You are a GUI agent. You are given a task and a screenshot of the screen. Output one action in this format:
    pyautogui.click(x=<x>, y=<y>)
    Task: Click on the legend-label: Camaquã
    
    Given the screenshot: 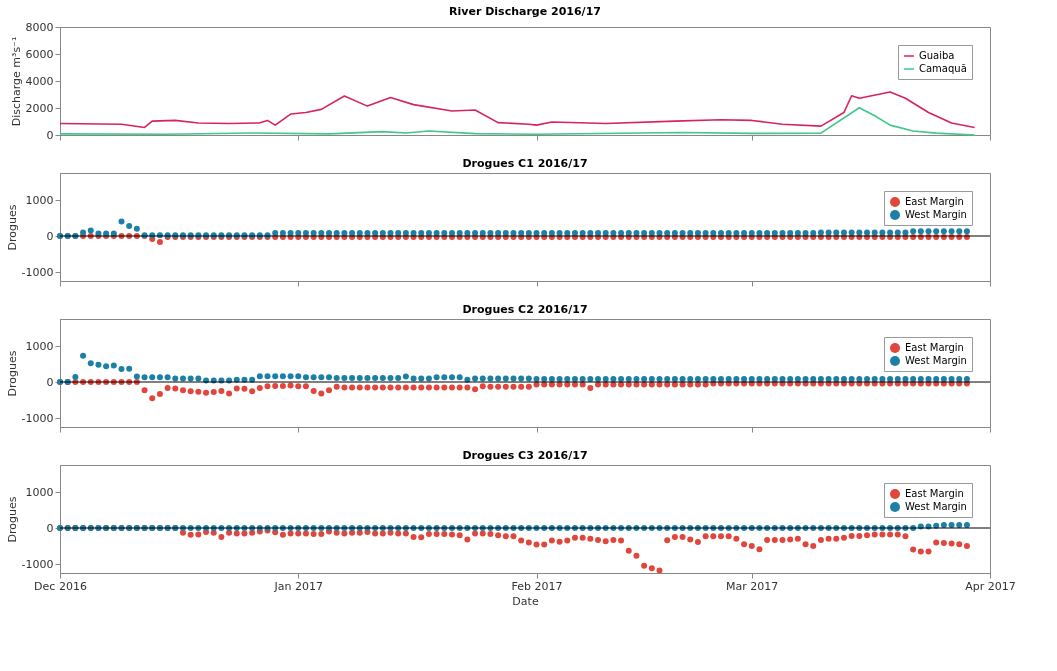 What is the action you would take?
    pyautogui.click(x=943, y=68)
    